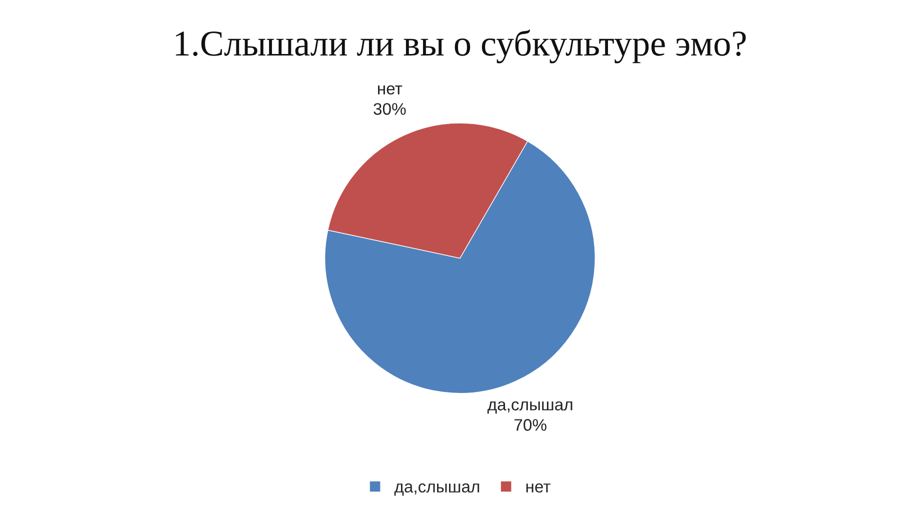  I want to click on data-label: 30%, so click(390, 109).